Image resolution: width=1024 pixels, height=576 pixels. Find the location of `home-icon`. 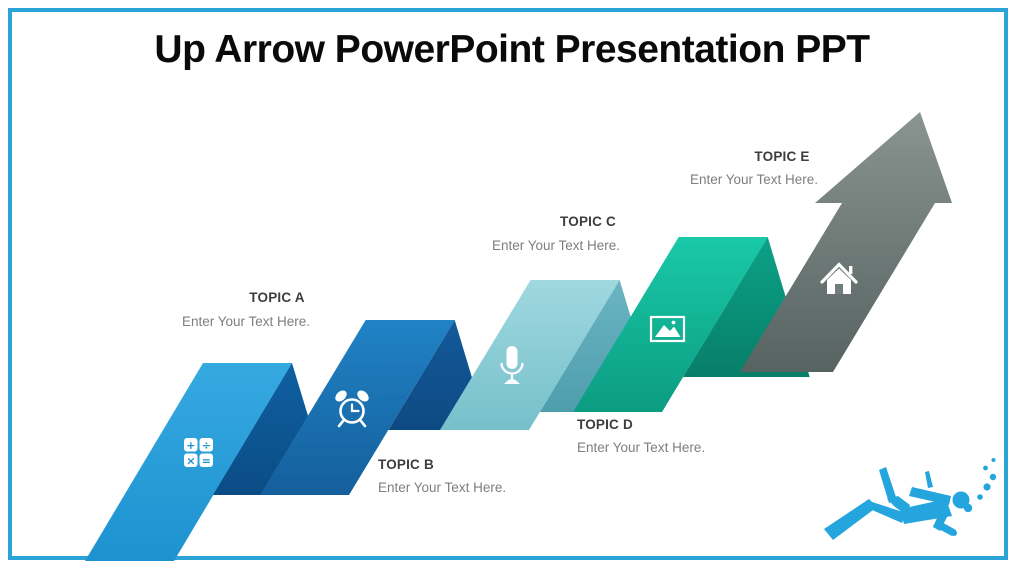

home-icon is located at coordinates (839, 278).